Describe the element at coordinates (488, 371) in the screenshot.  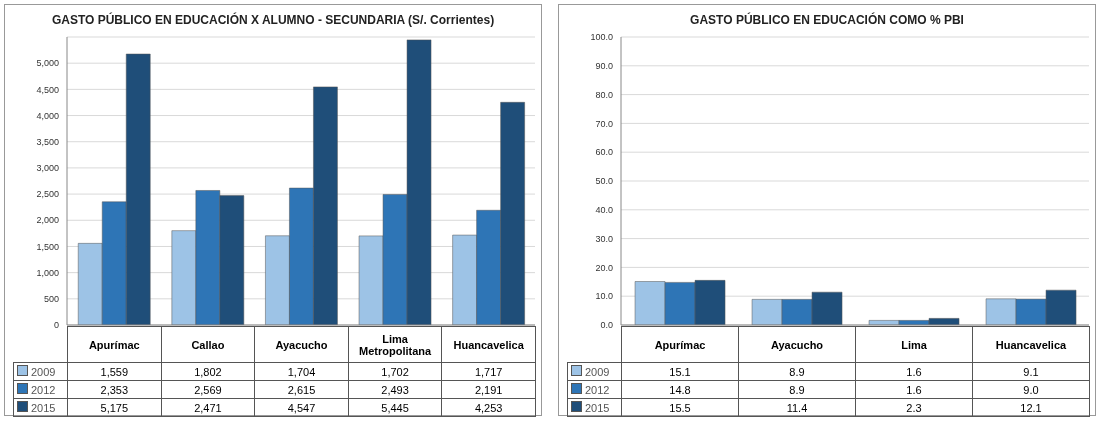
I see `data-label: 1,717` at that location.